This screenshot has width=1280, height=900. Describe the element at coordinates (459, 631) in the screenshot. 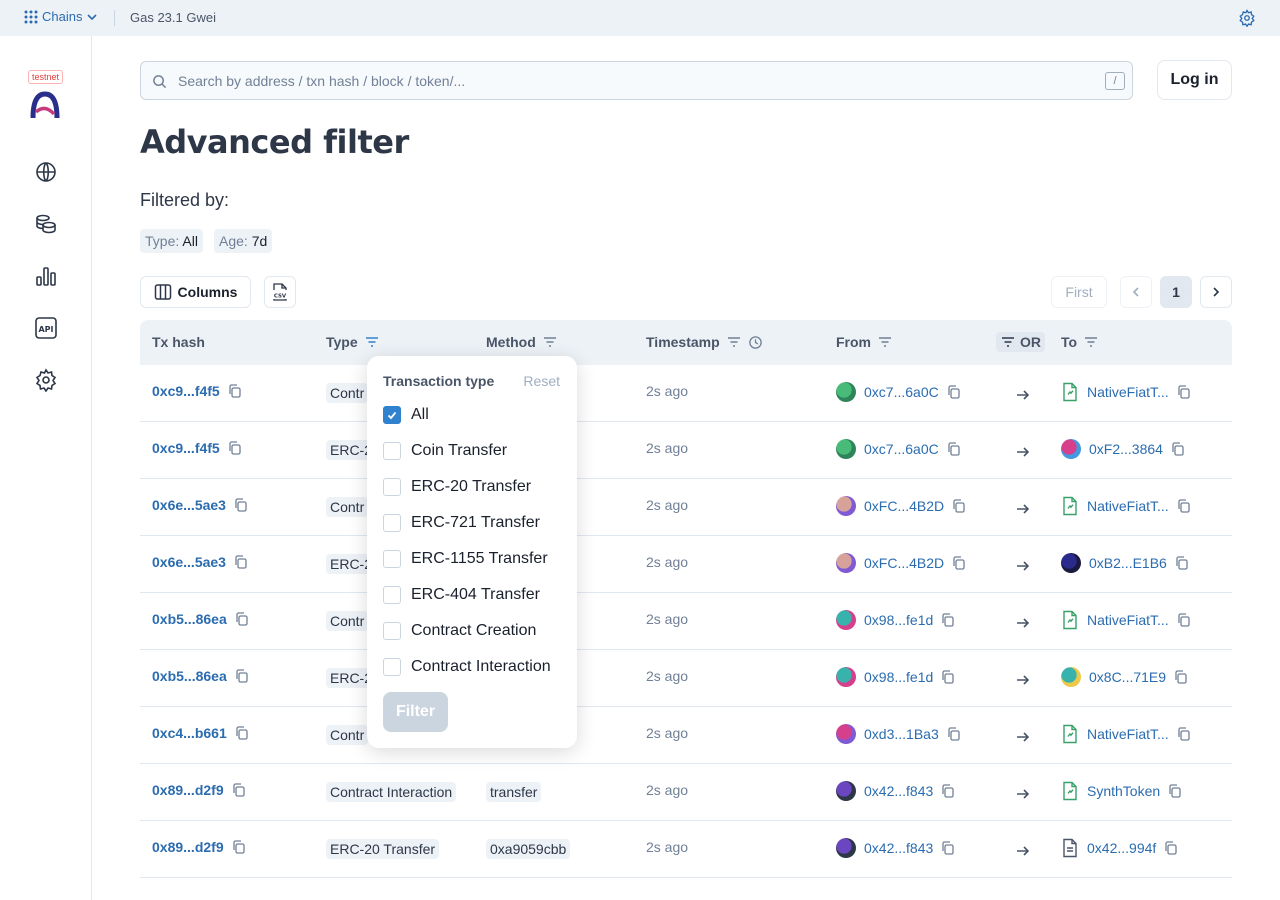

I see `type-option: Contract Creation` at that location.